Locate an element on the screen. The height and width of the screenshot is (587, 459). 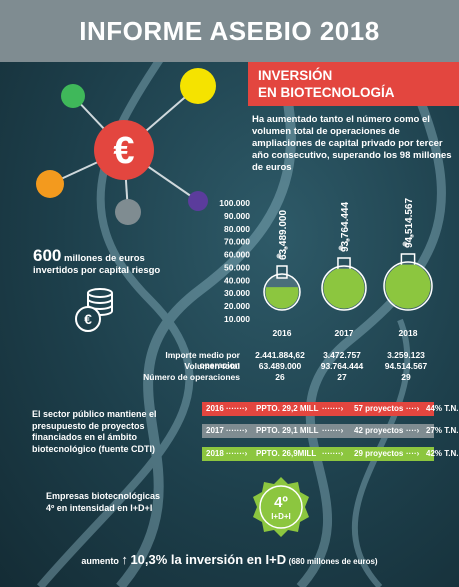
ranking-badge-icon: 4º I+D+I is located at coordinates (281, 507).